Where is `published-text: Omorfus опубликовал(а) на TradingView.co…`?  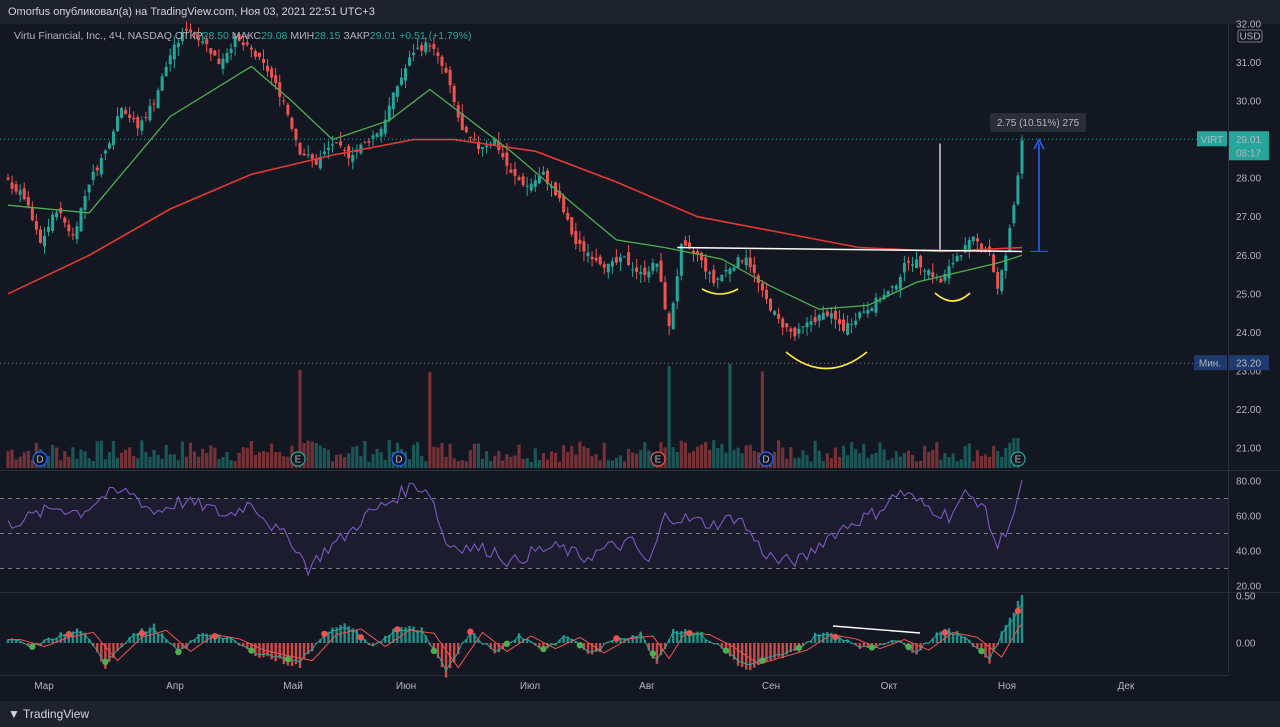 published-text: Omorfus опубликовал(а) на TradingView.co… is located at coordinates (191, 12).